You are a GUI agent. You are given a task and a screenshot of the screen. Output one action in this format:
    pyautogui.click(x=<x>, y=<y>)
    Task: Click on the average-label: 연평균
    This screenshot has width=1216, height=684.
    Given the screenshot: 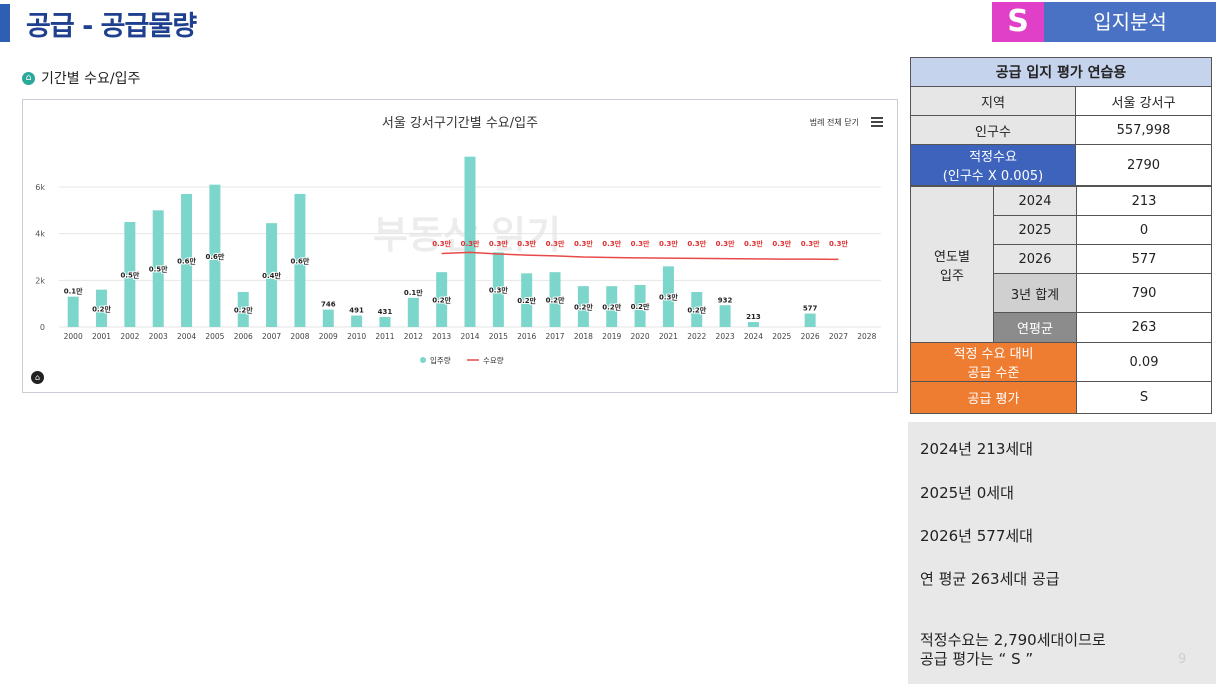 What is the action you would take?
    pyautogui.click(x=1035, y=327)
    